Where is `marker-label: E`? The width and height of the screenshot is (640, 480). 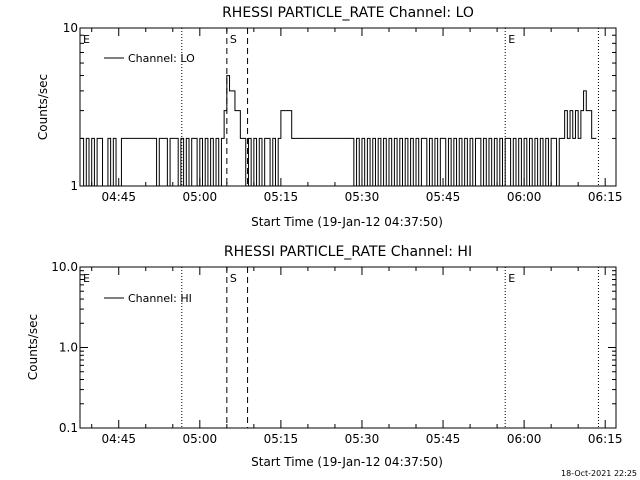 marker-label: E is located at coordinates (511, 278).